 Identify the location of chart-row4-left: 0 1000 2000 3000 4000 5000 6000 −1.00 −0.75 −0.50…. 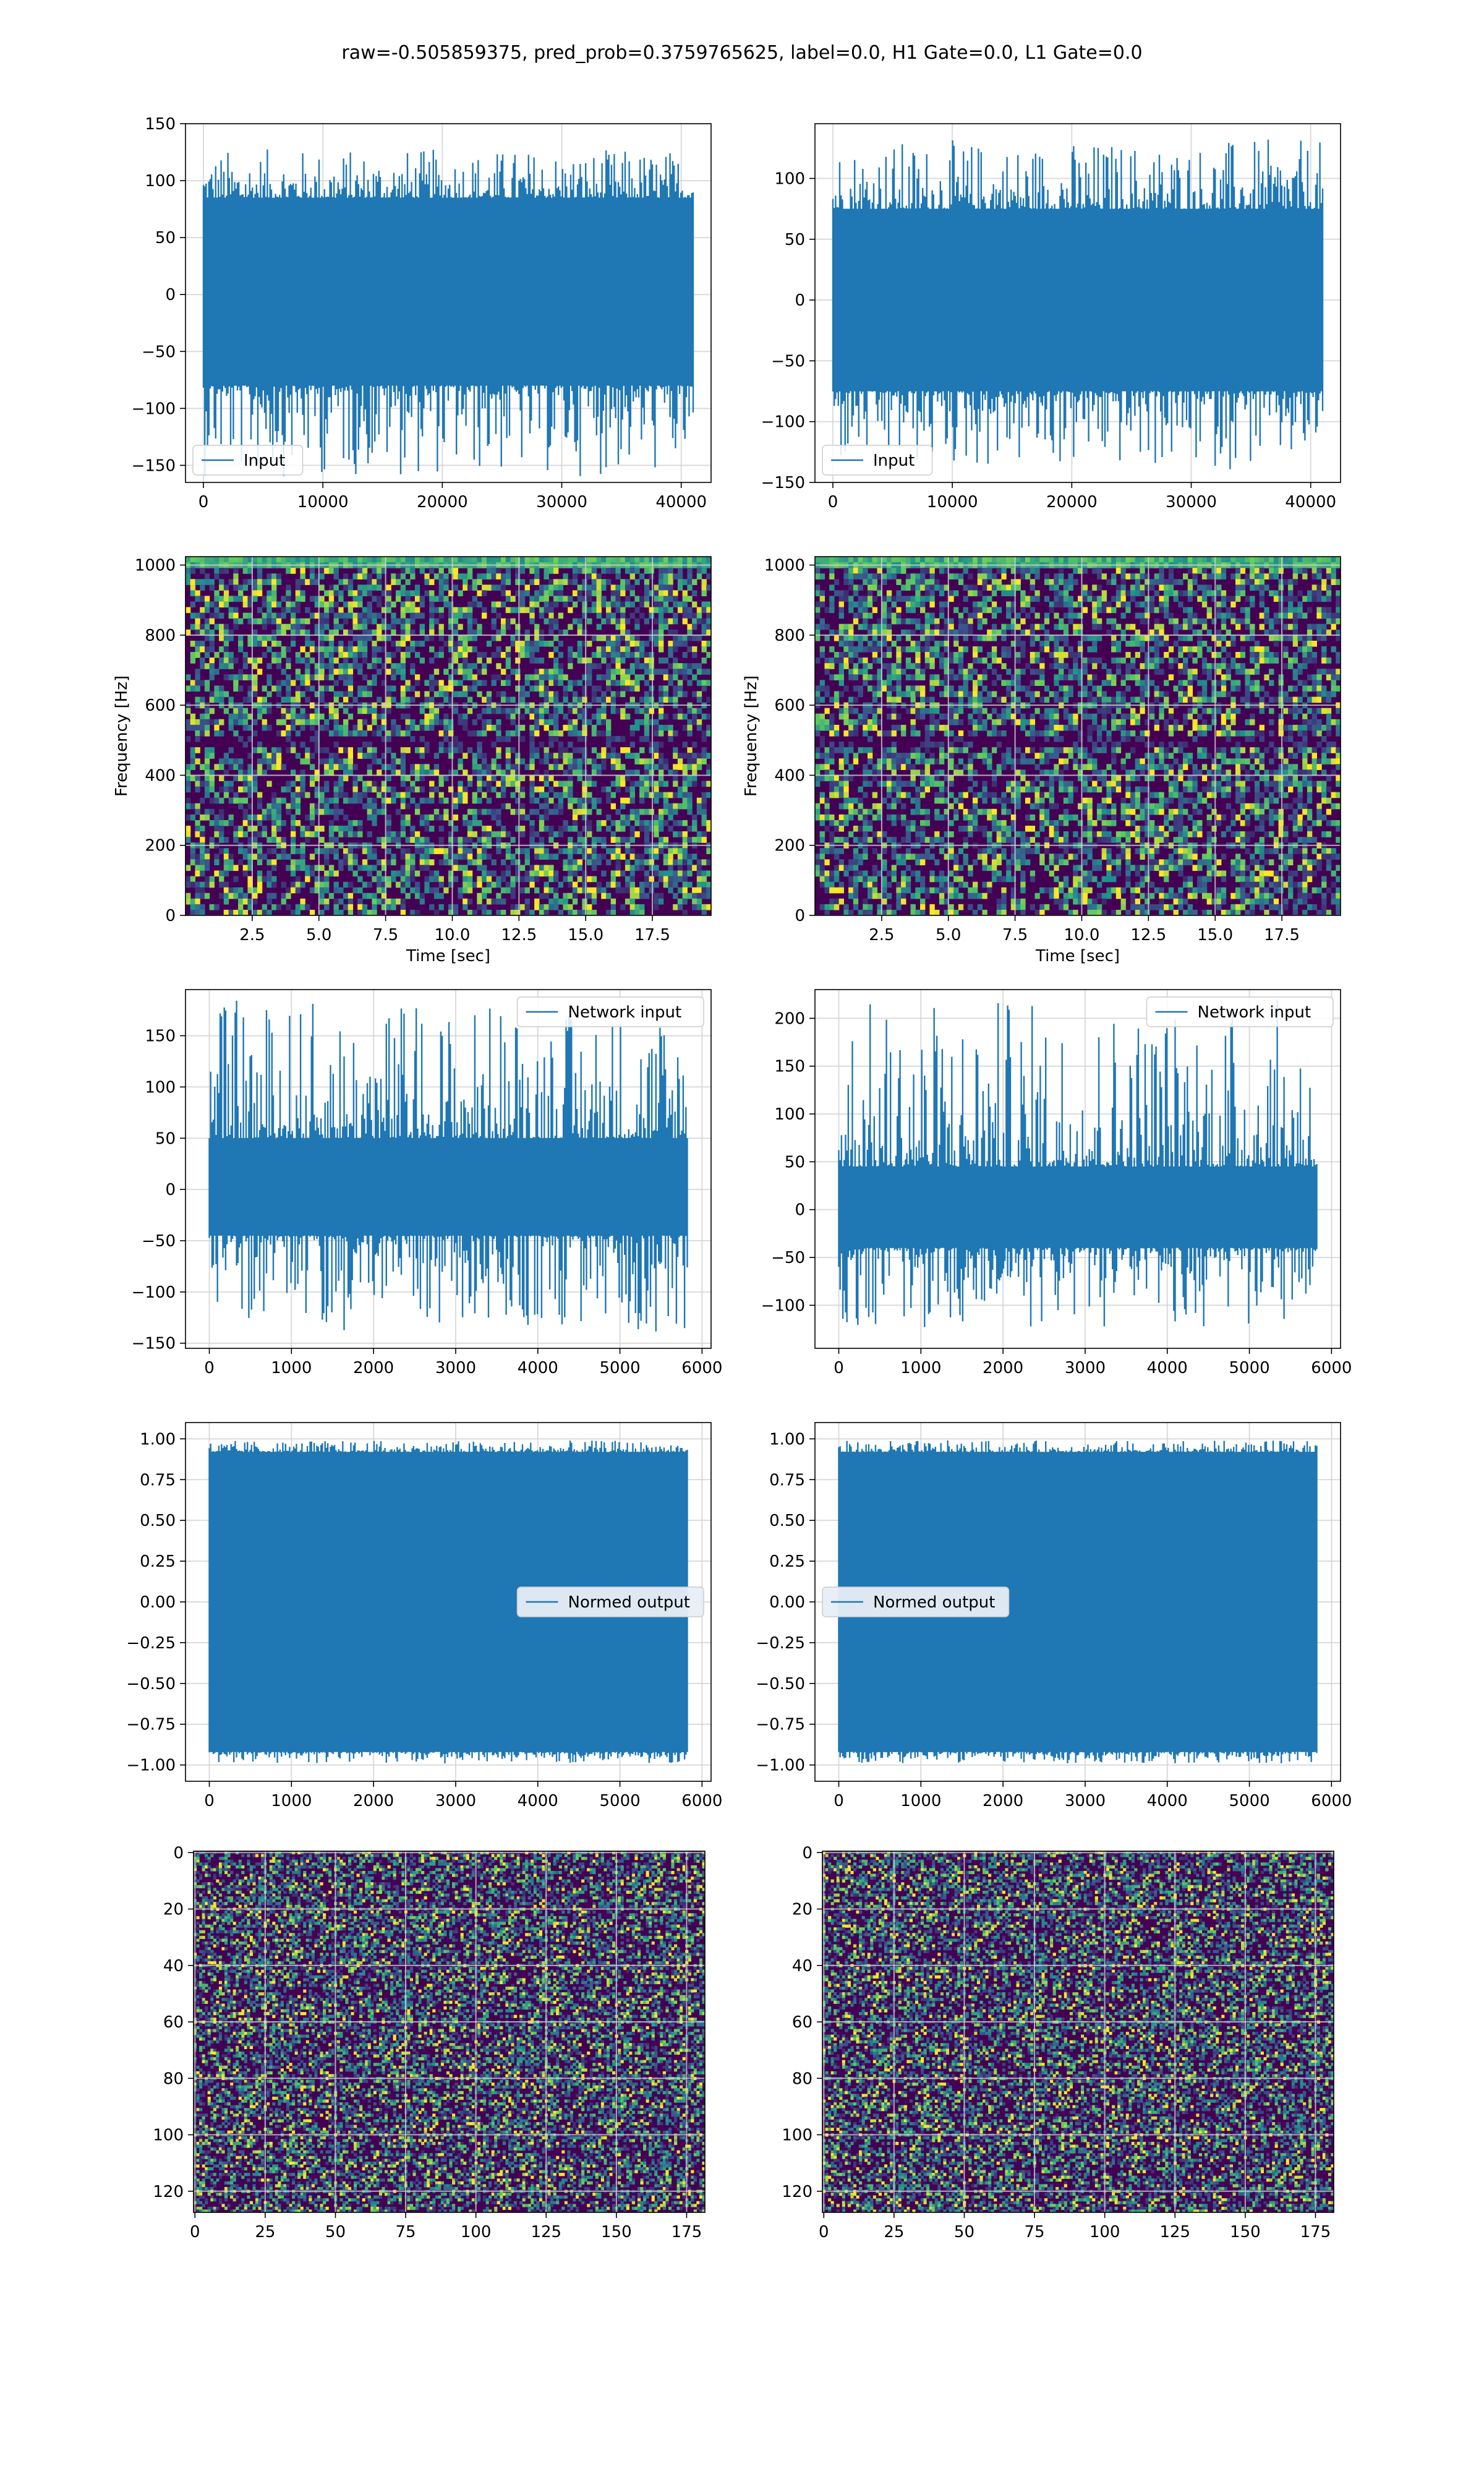
(424, 1616).